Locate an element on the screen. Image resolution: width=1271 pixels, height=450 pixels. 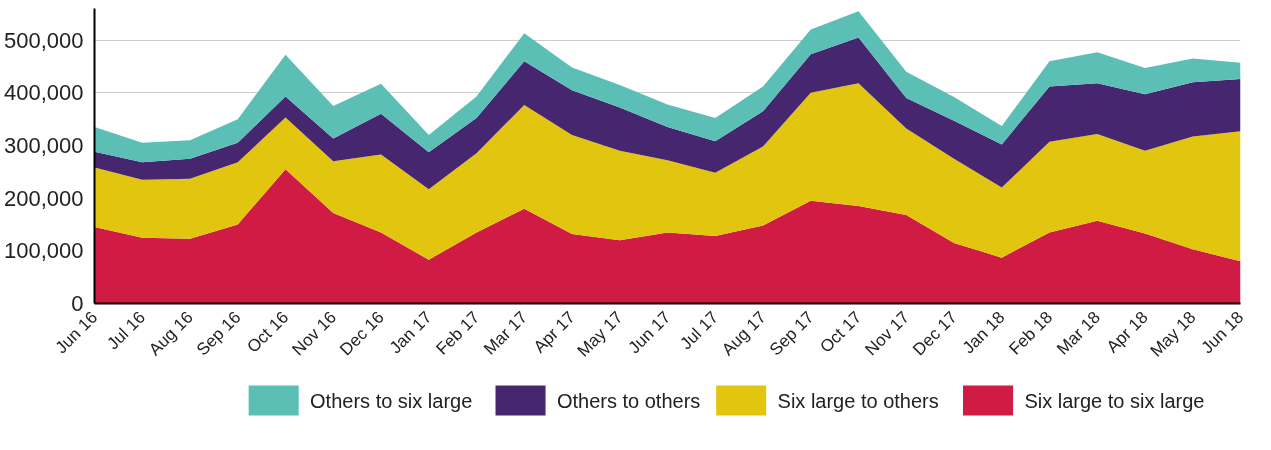
x-tick-label: May 18 is located at coordinates (1173, 334).